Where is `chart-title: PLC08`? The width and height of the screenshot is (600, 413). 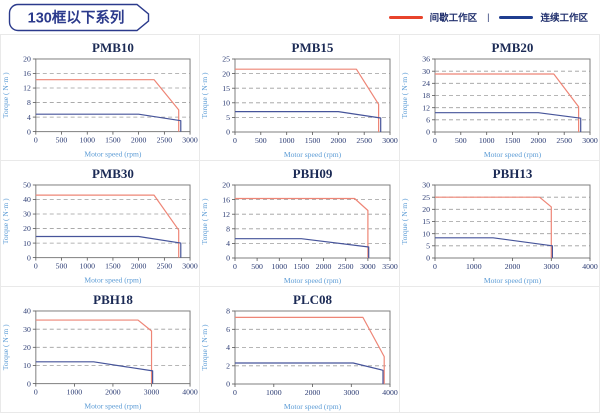 chart-title: PLC08 is located at coordinates (312, 299).